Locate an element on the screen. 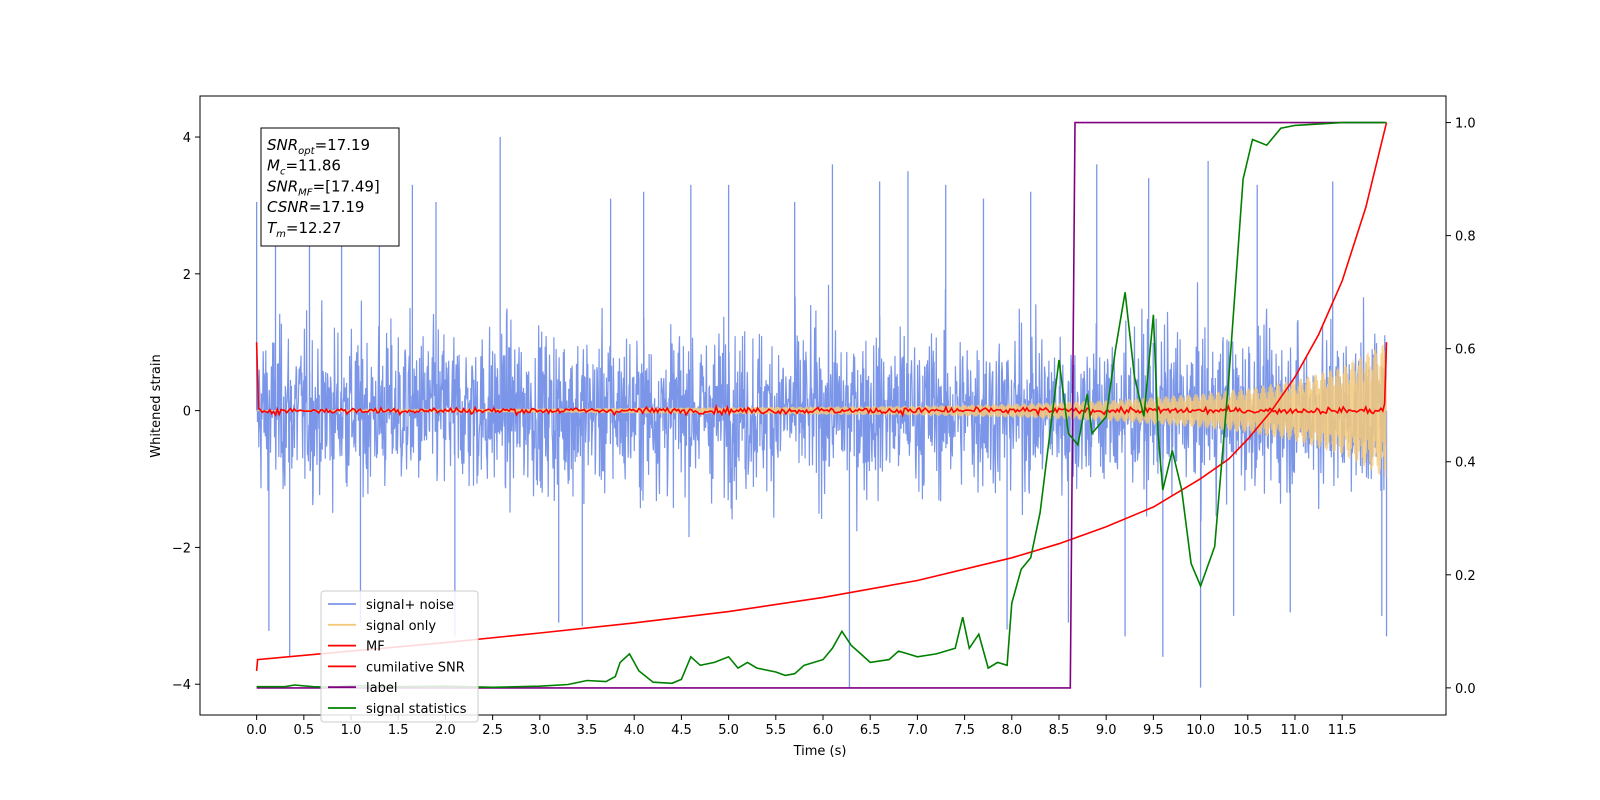 Image resolution: width=1600 pixels, height=800 pixels. y2-tick-label: 0.6 is located at coordinates (1465, 350).